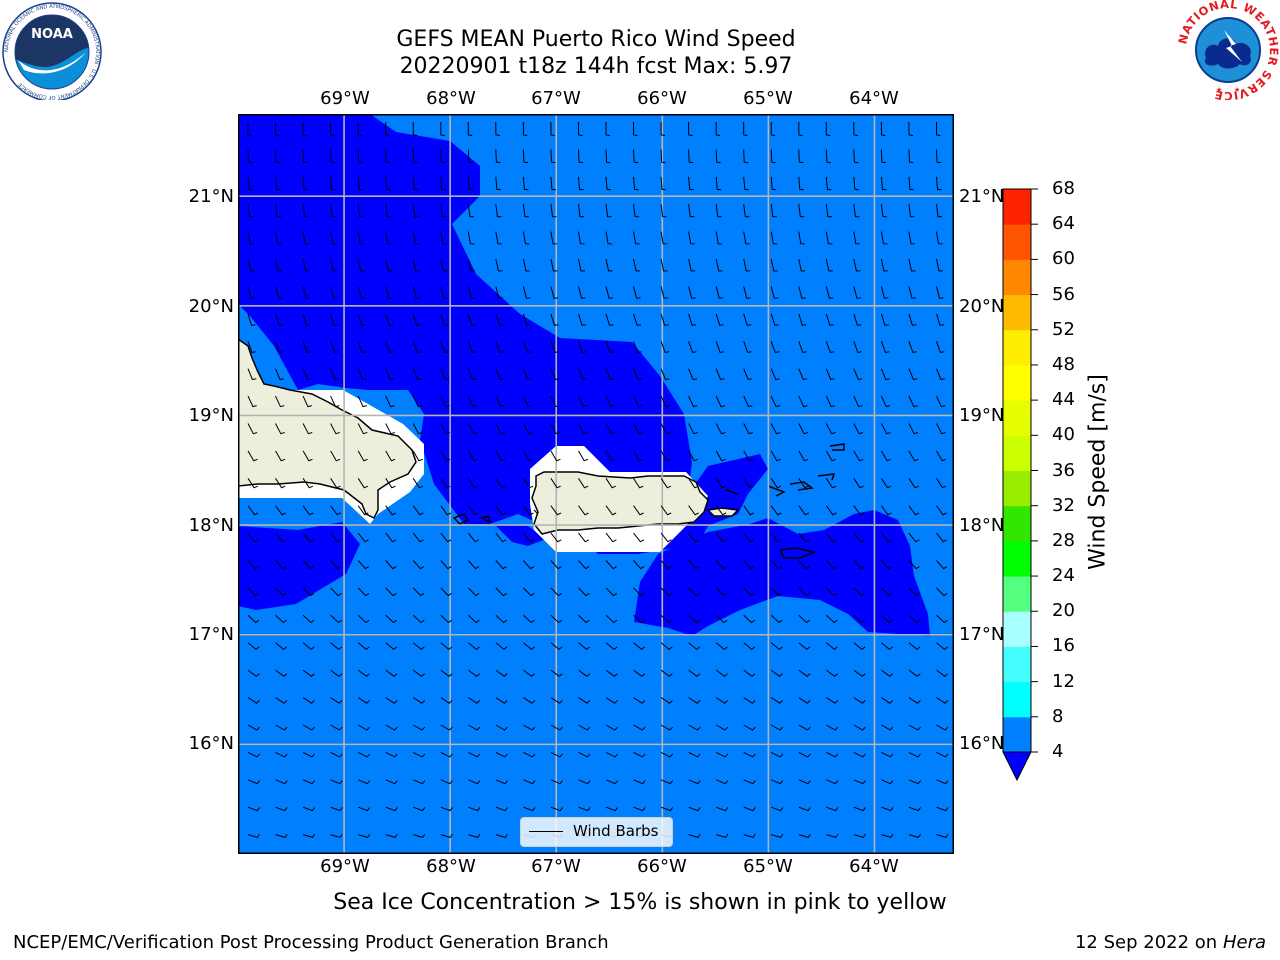 This screenshot has height=960, width=1280. I want to click on lat-label-left: 19°N, so click(211, 415).